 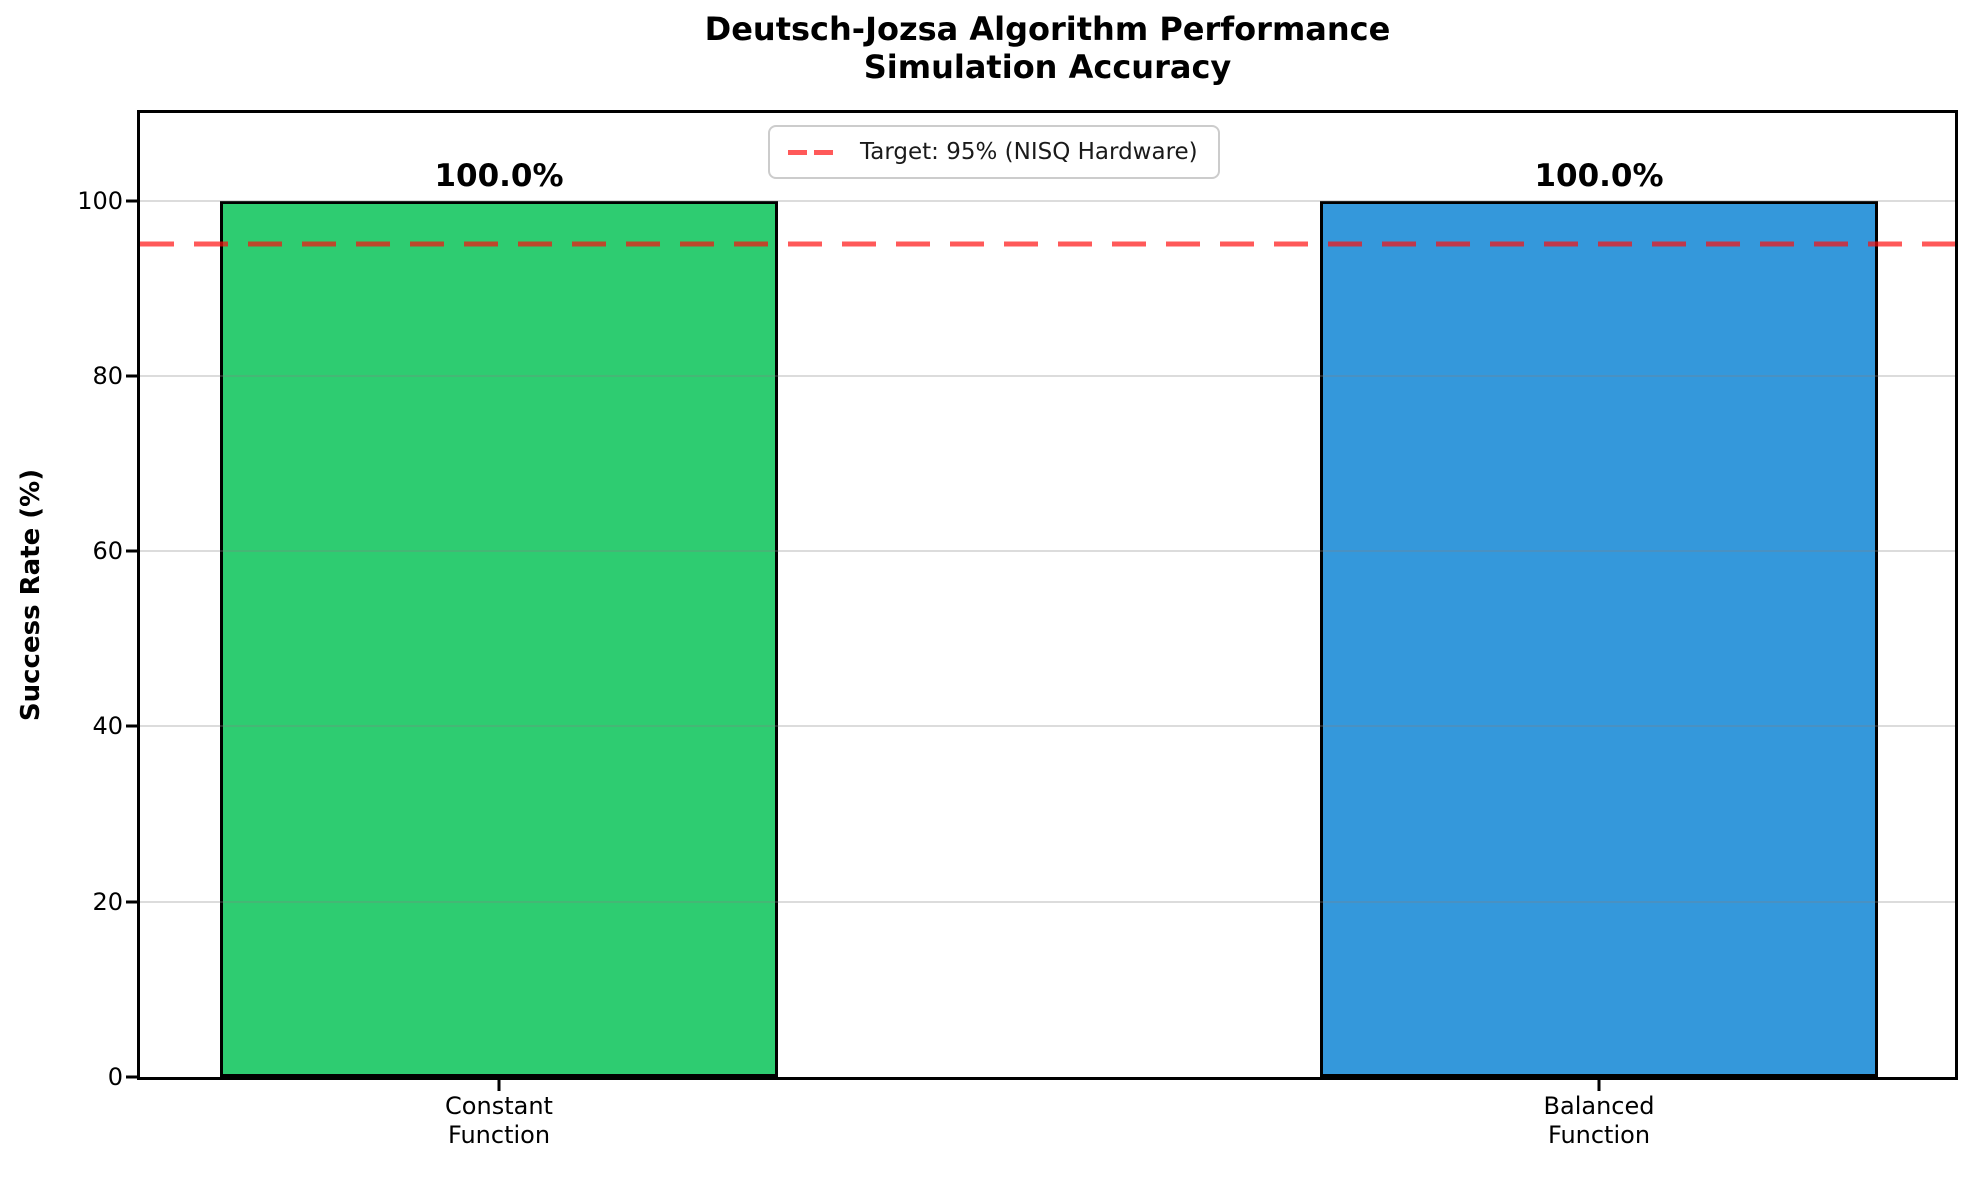 I want to click on y-tick-label-20: 20, so click(x=107, y=901).